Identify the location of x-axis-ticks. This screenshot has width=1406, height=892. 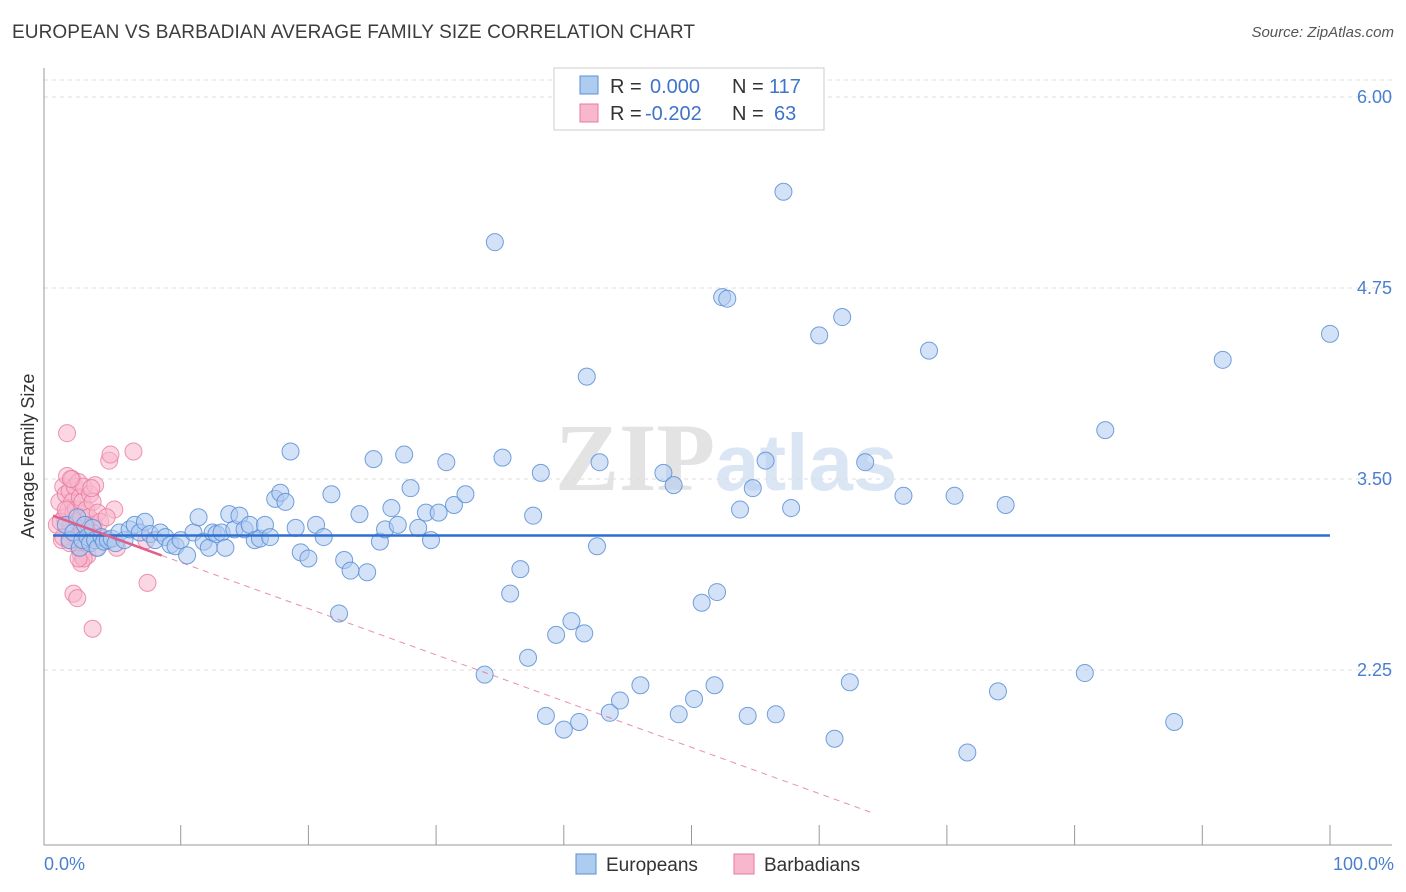
(755, 835).